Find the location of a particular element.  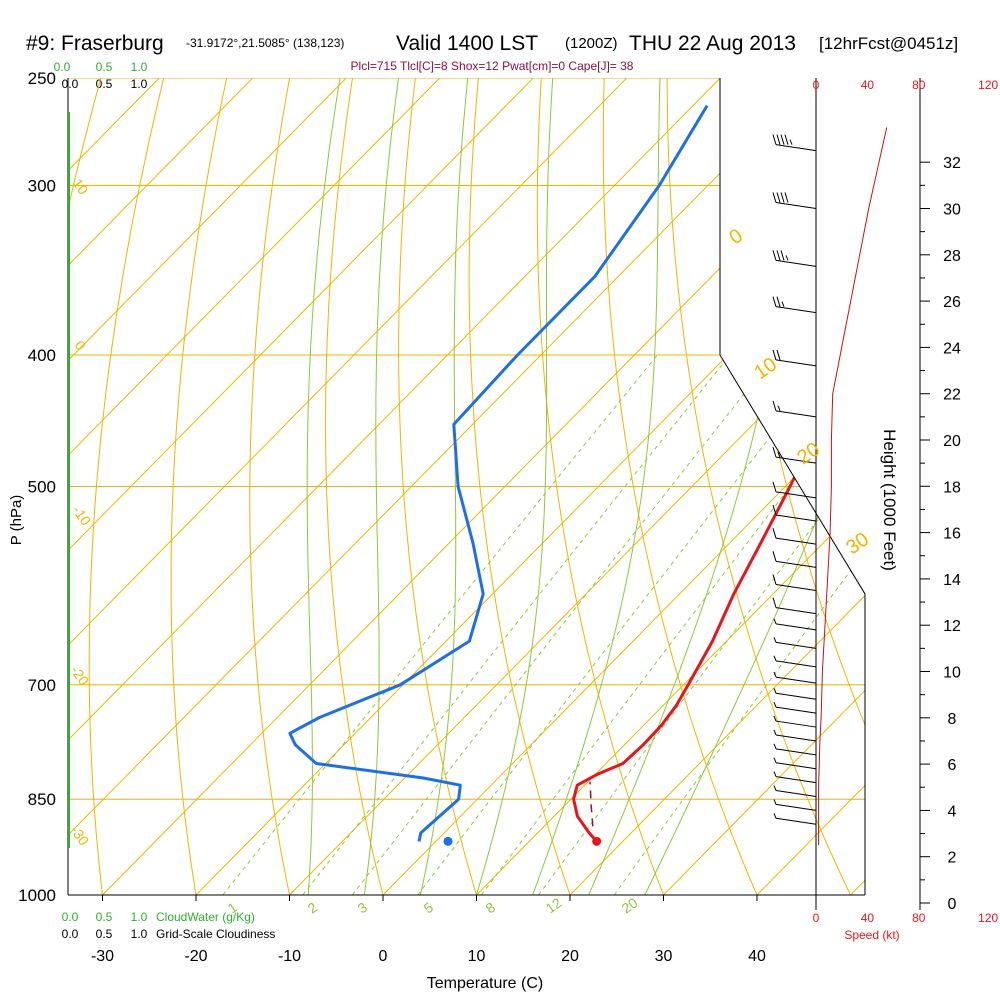

isotherm-label: -10 is located at coordinates (82, 516).